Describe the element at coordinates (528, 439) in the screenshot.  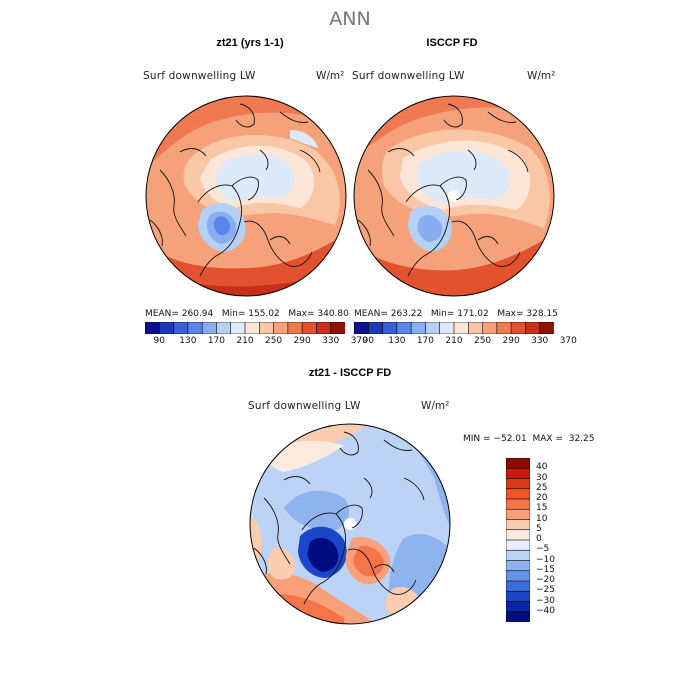
I see `panel3-stats: MIN = −52.01 MAX = 32.25` at that location.